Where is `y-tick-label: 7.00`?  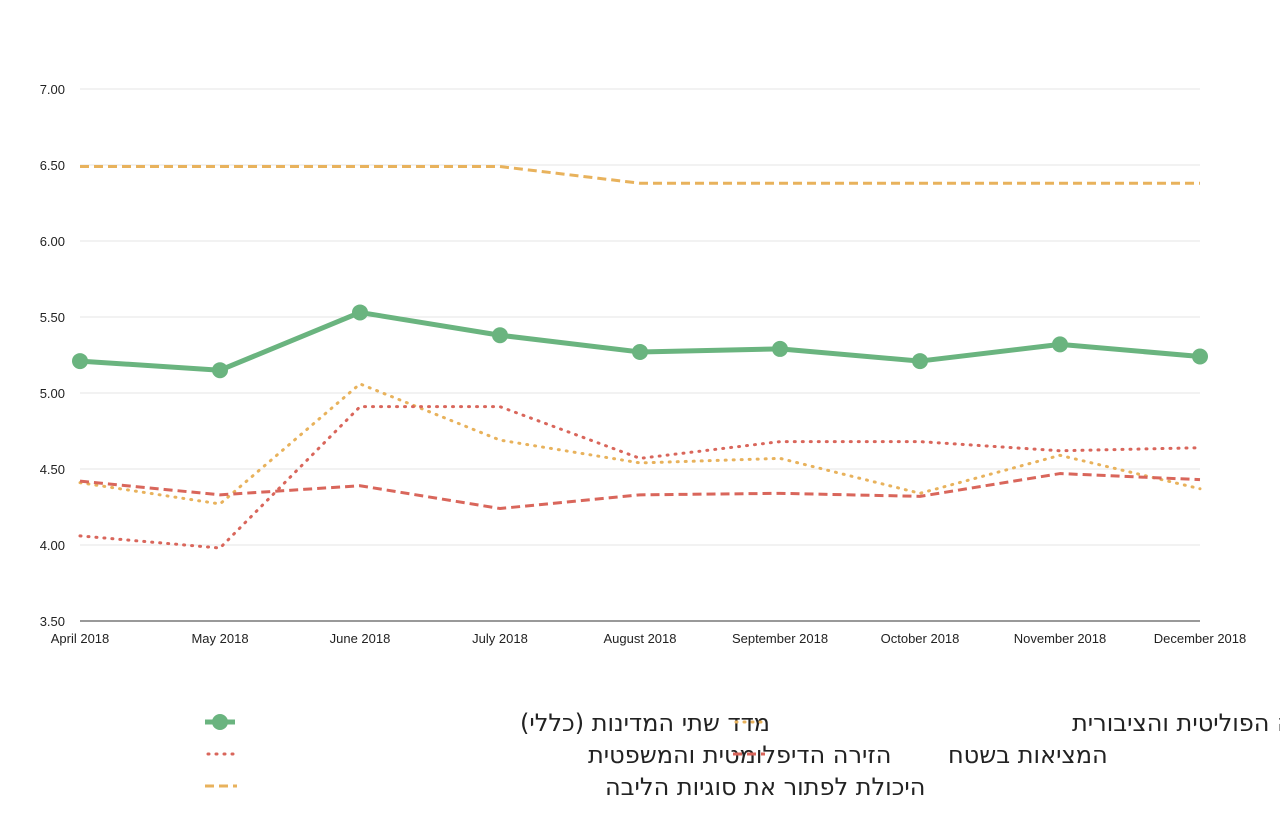
y-tick-label: 7.00 is located at coordinates (52, 89).